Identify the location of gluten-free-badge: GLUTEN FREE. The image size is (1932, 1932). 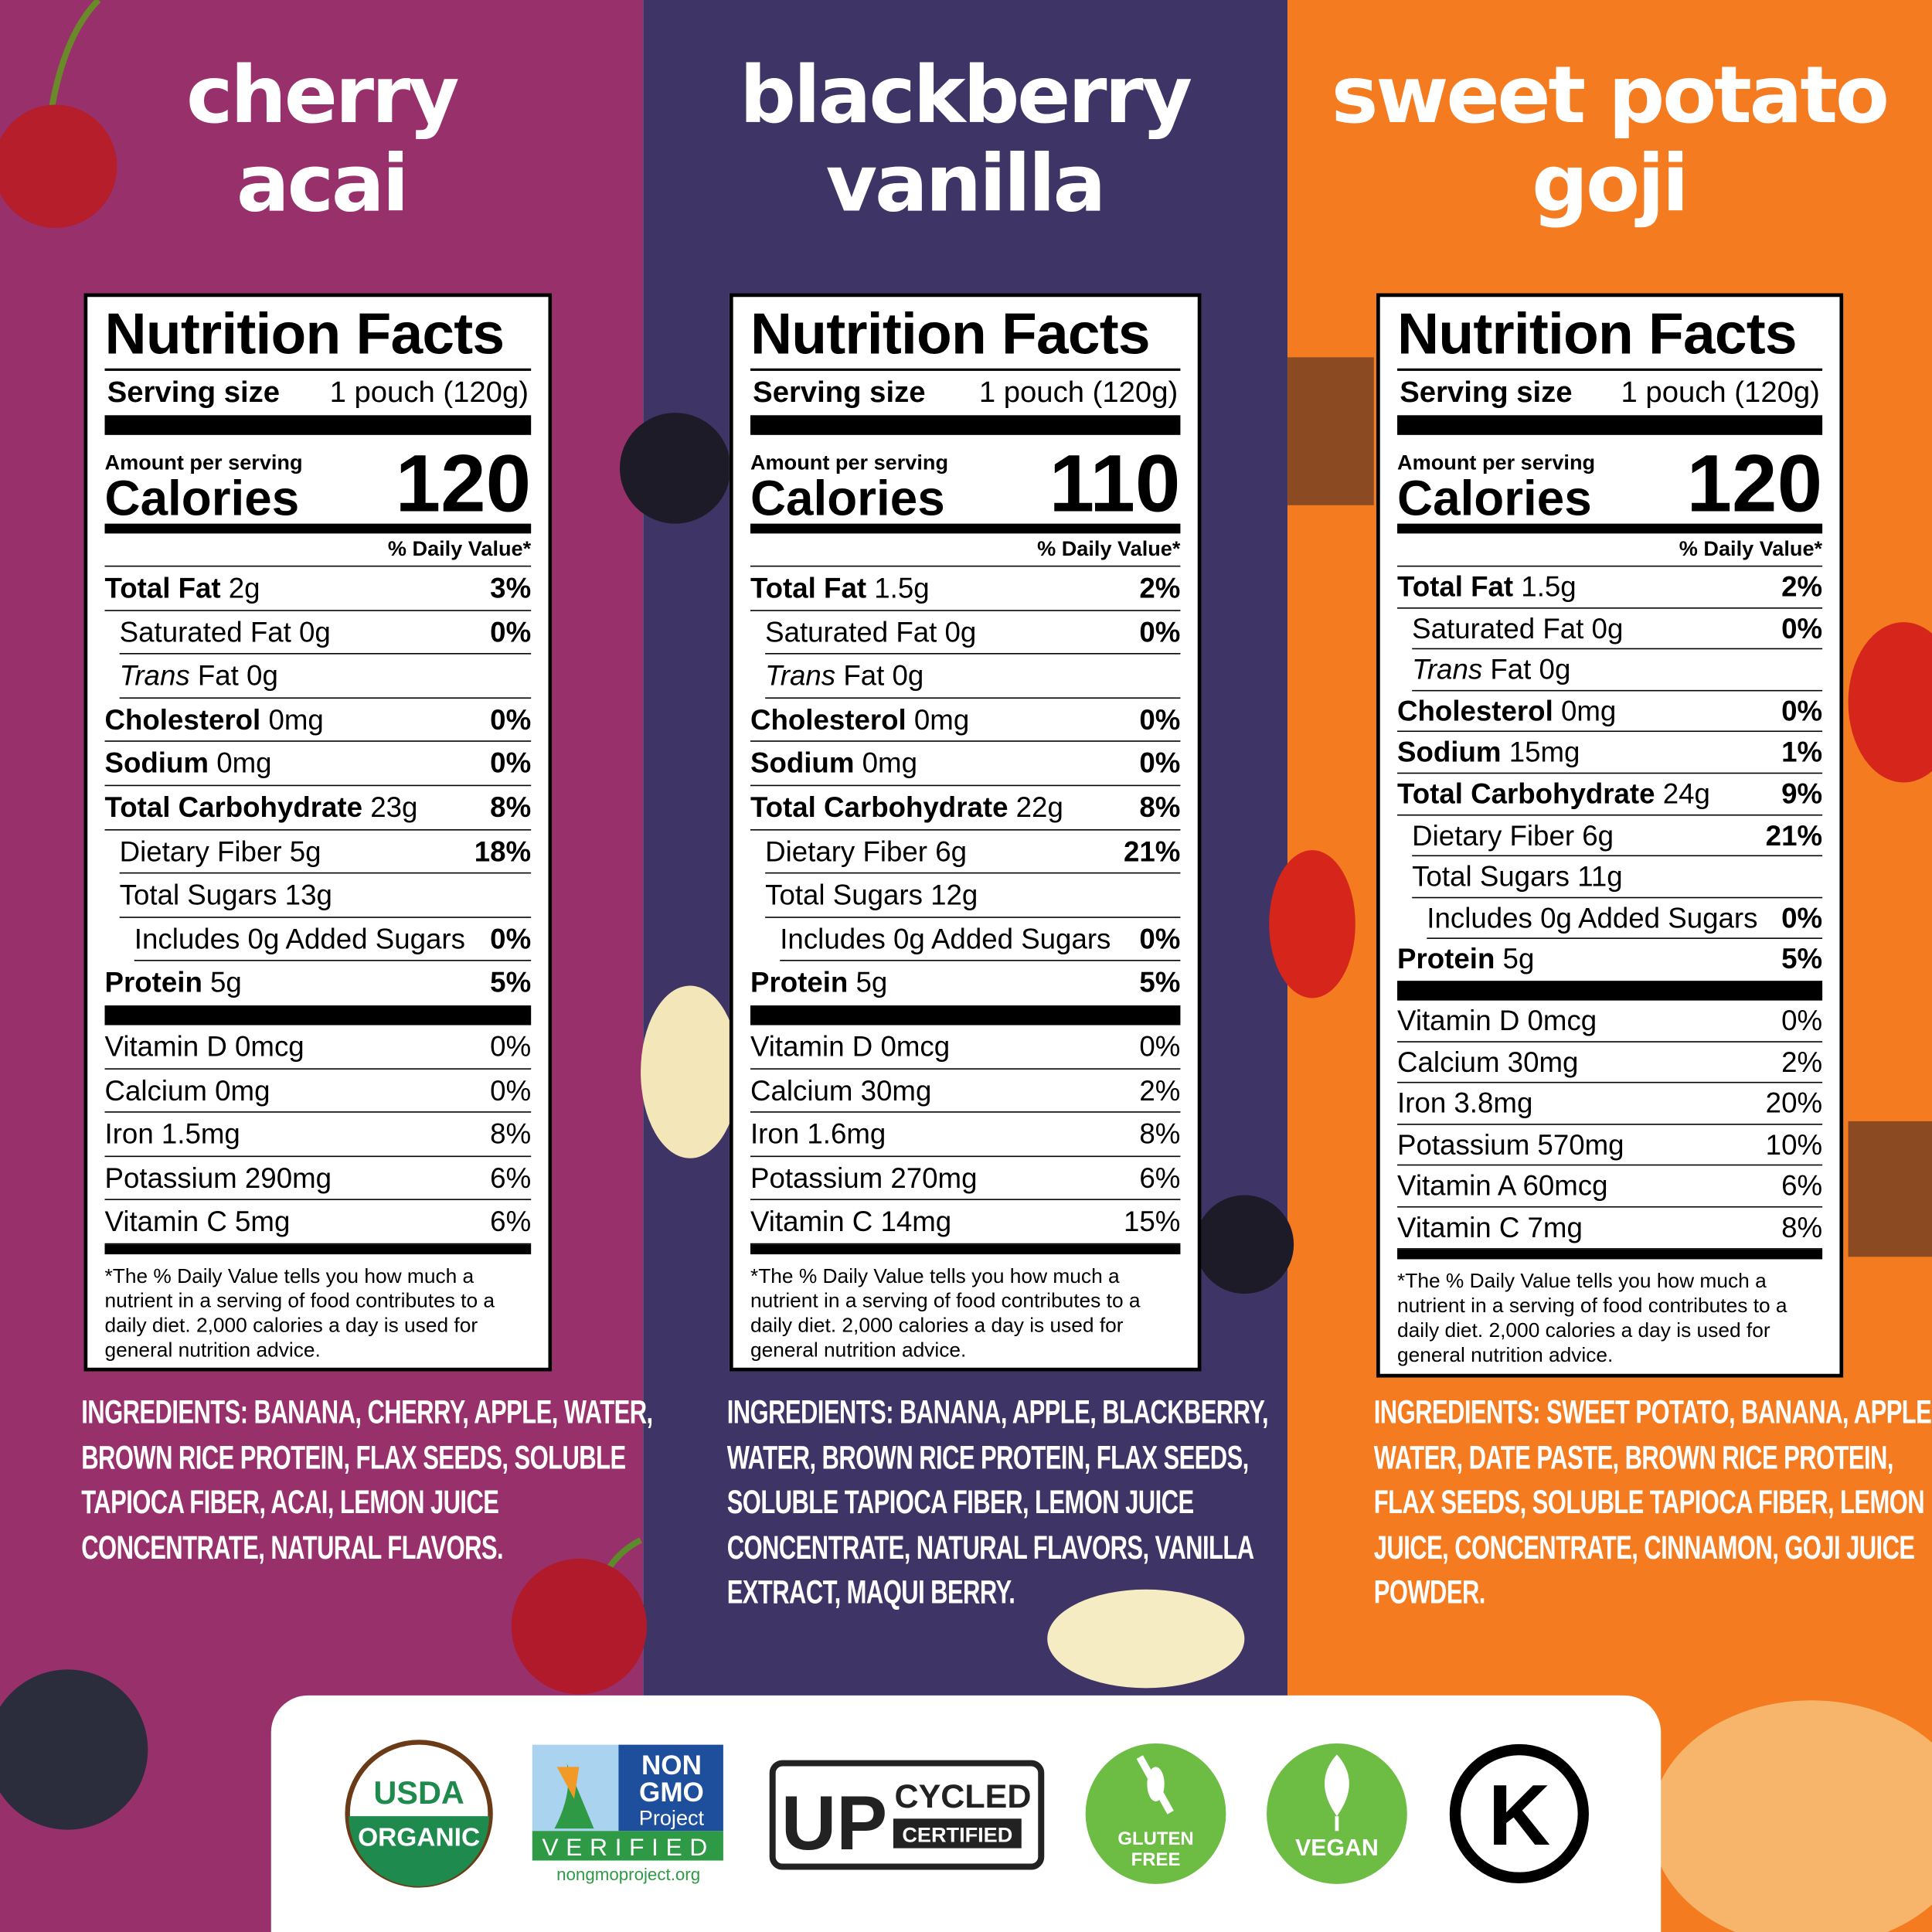
(1156, 1813).